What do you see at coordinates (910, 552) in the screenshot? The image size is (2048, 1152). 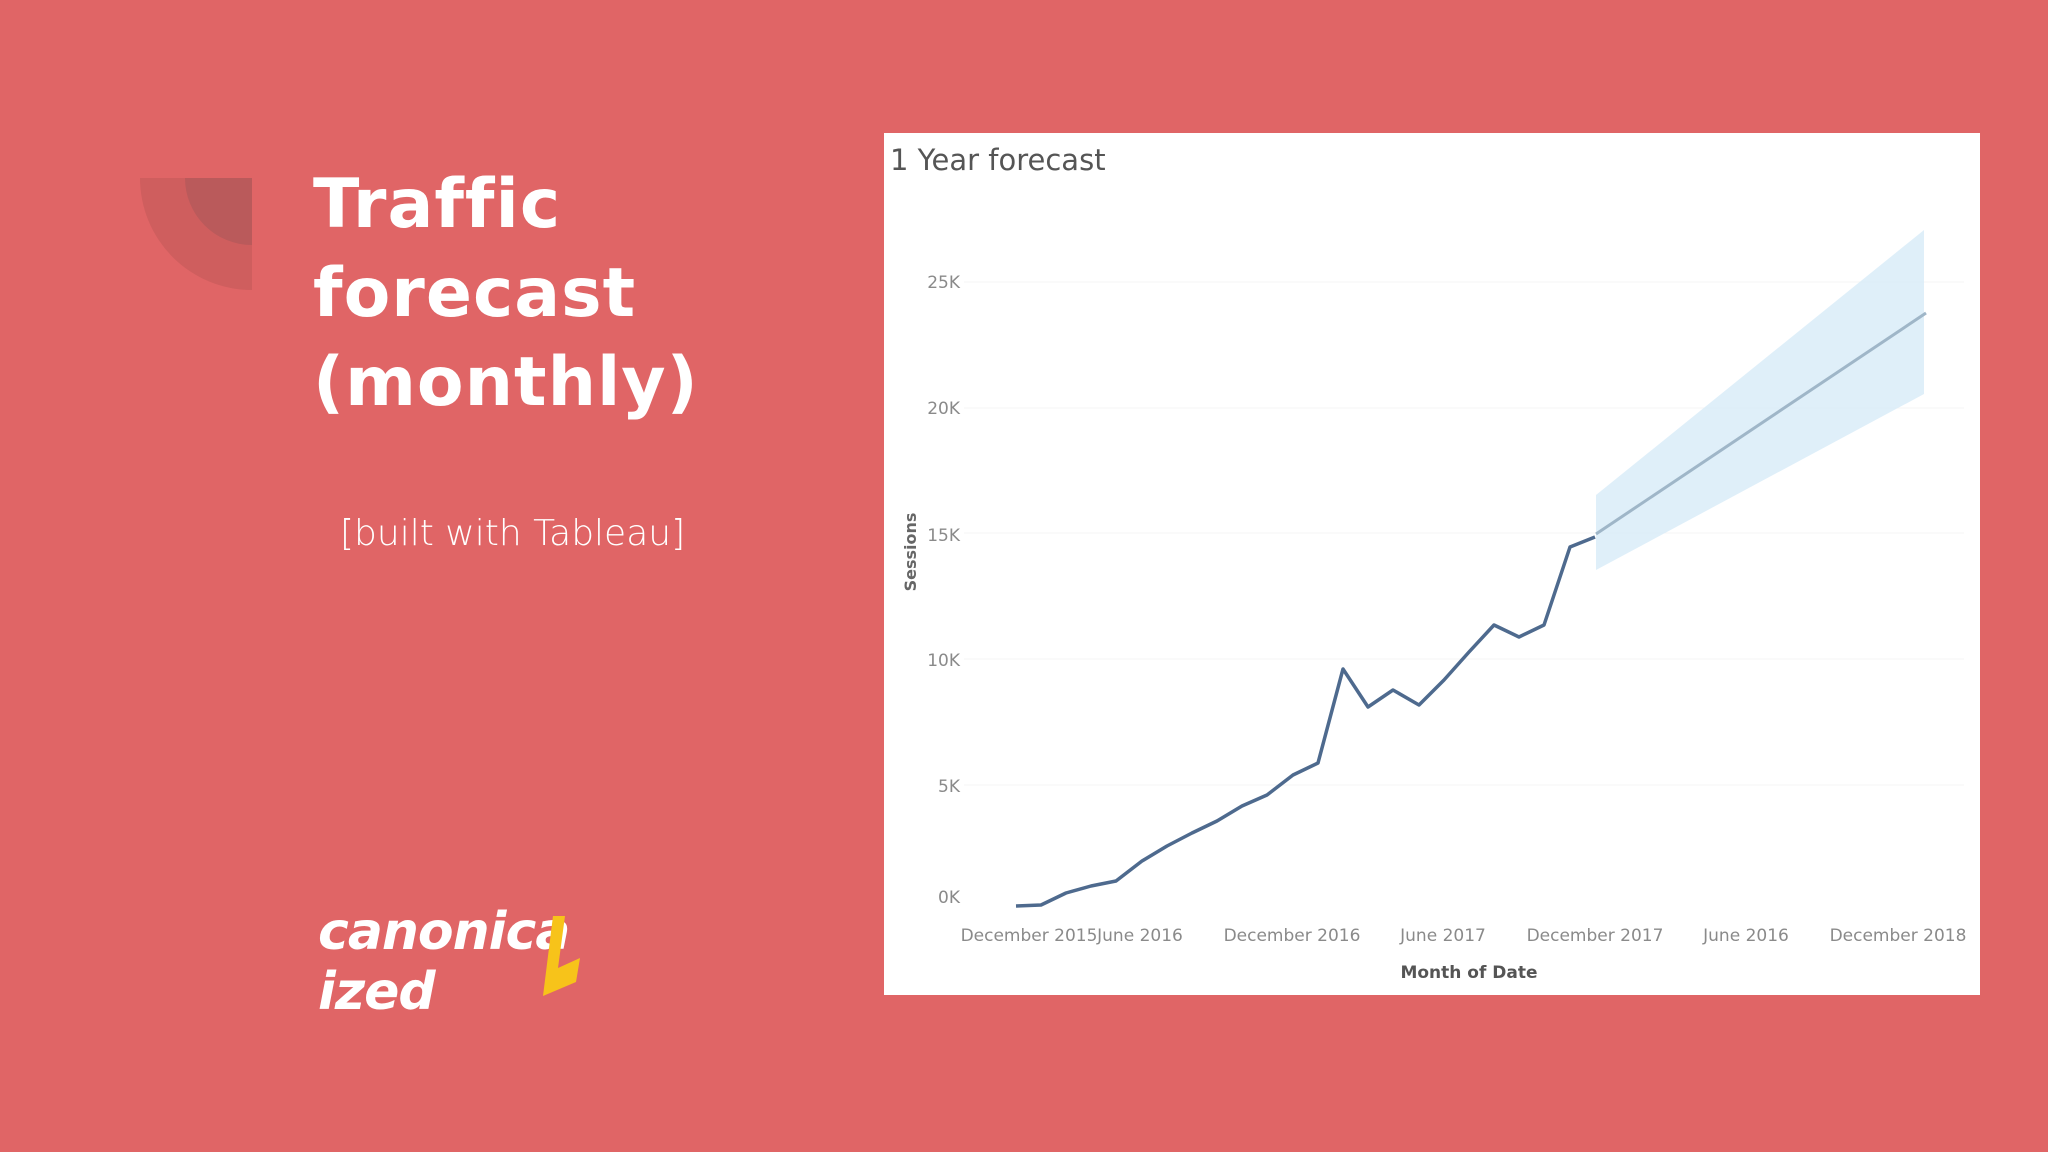 I see `y-axis-label: Sessions` at bounding box center [910, 552].